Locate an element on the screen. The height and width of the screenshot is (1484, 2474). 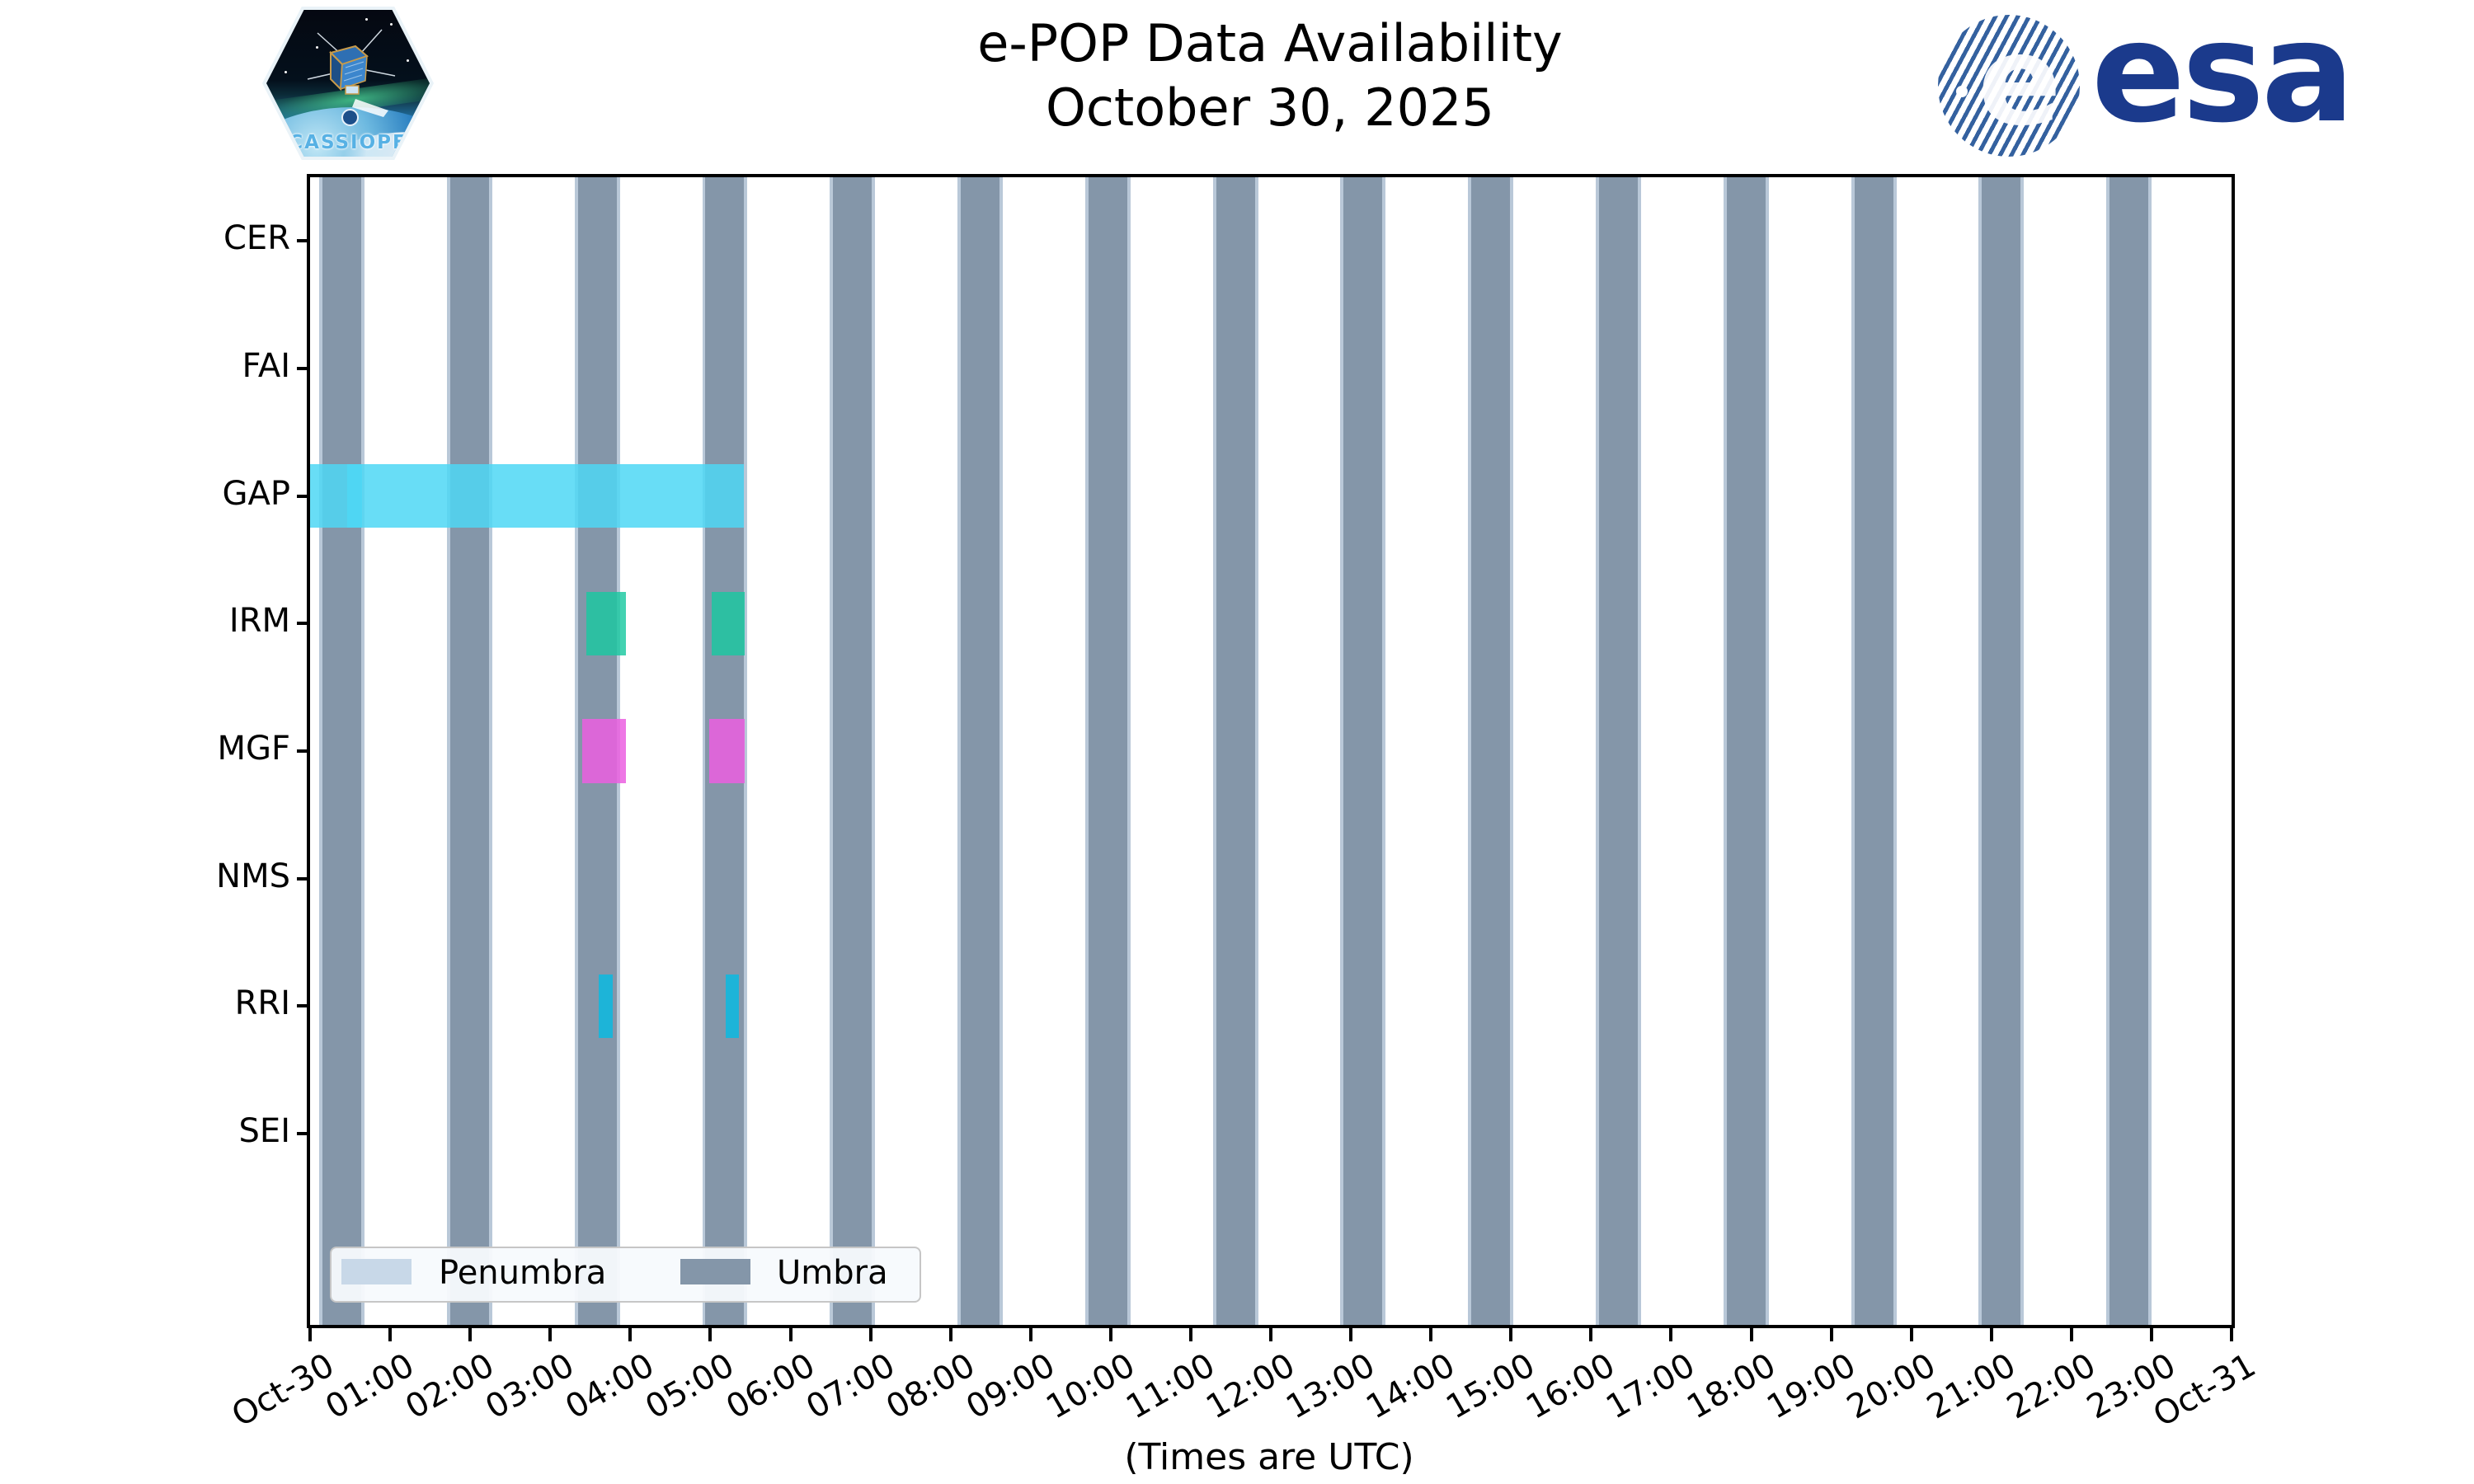
penumbra-legend-swatch is located at coordinates (376, 1271).